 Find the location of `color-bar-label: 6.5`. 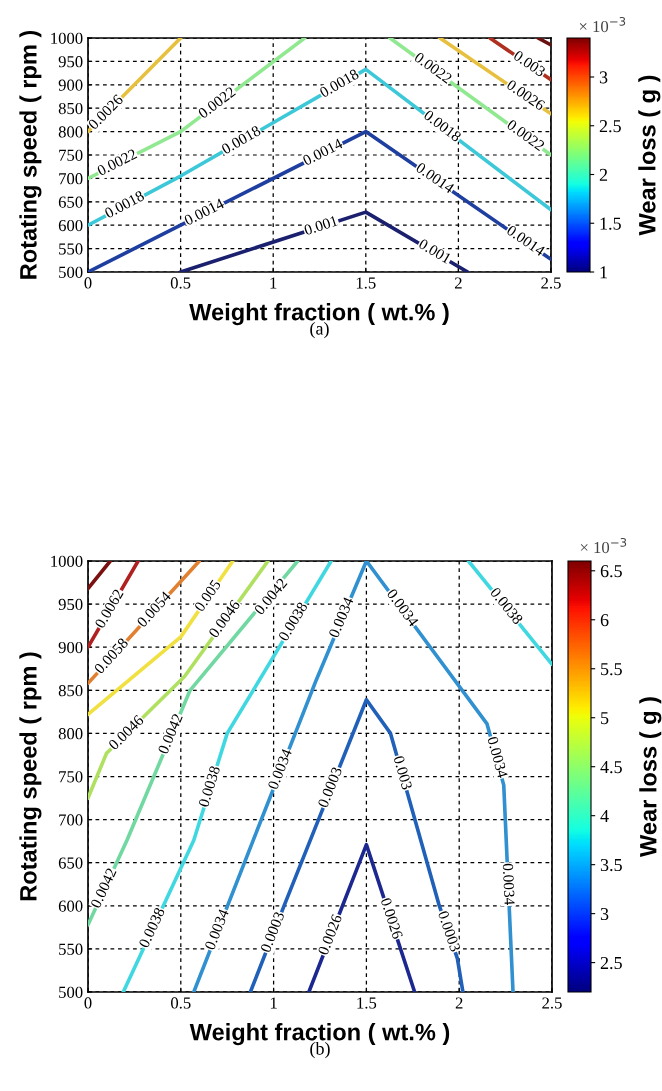

color-bar-label: 6.5 is located at coordinates (611, 571).